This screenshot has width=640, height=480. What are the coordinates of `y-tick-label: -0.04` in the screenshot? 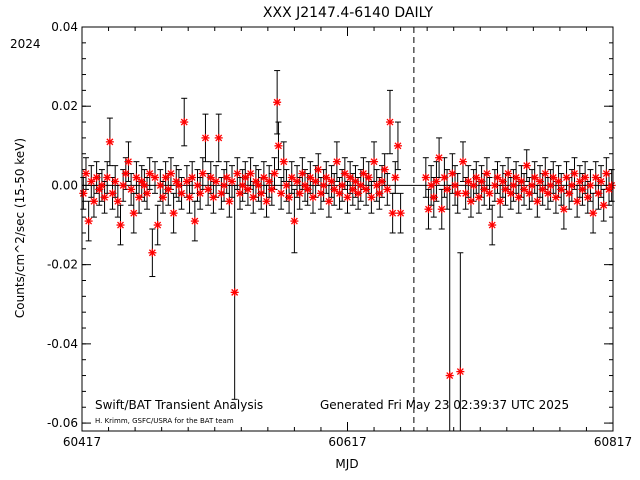 It's located at (62, 344).